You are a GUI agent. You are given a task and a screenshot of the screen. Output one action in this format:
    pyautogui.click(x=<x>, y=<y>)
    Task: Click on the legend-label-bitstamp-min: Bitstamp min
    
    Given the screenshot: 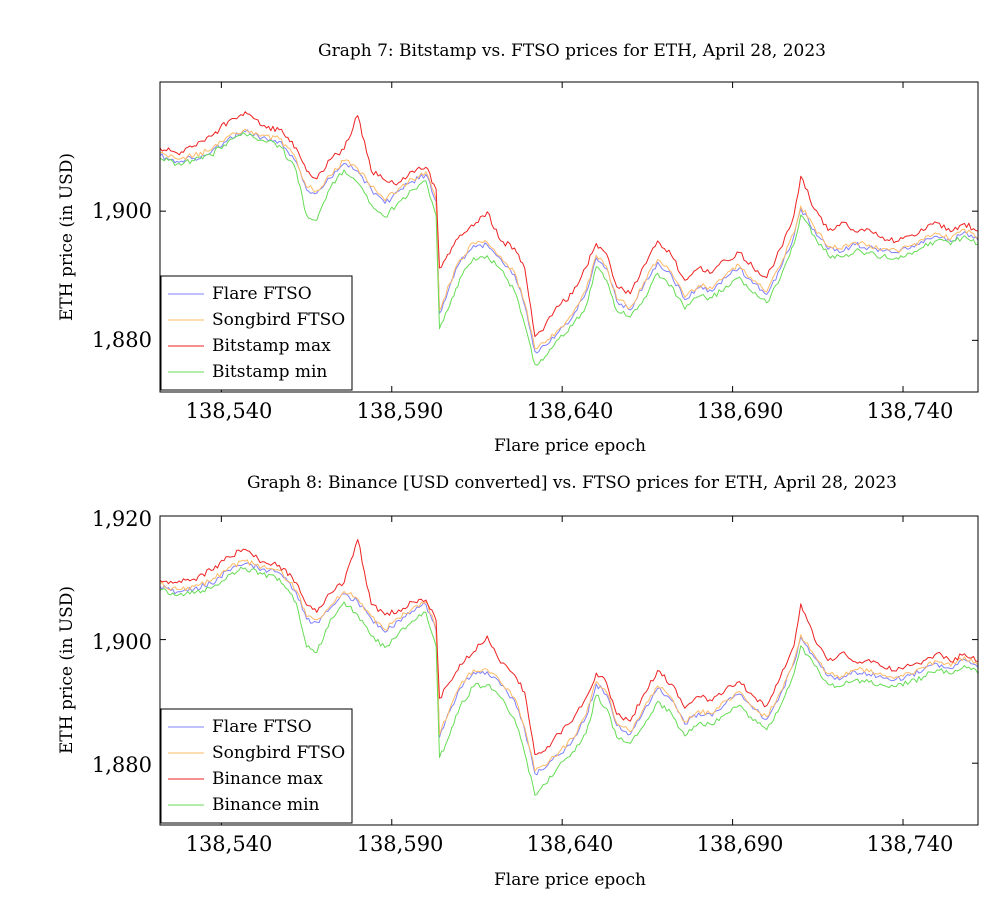 What is the action you would take?
    pyautogui.click(x=269, y=372)
    